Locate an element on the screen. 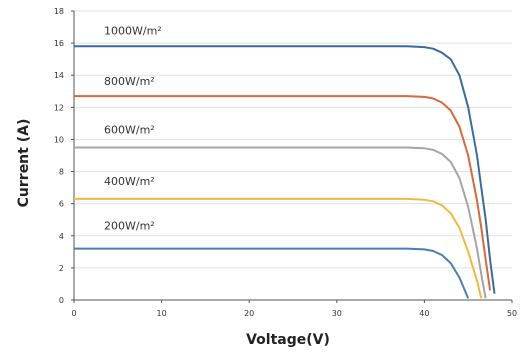  y-tick-label: 14 is located at coordinates (59, 75).